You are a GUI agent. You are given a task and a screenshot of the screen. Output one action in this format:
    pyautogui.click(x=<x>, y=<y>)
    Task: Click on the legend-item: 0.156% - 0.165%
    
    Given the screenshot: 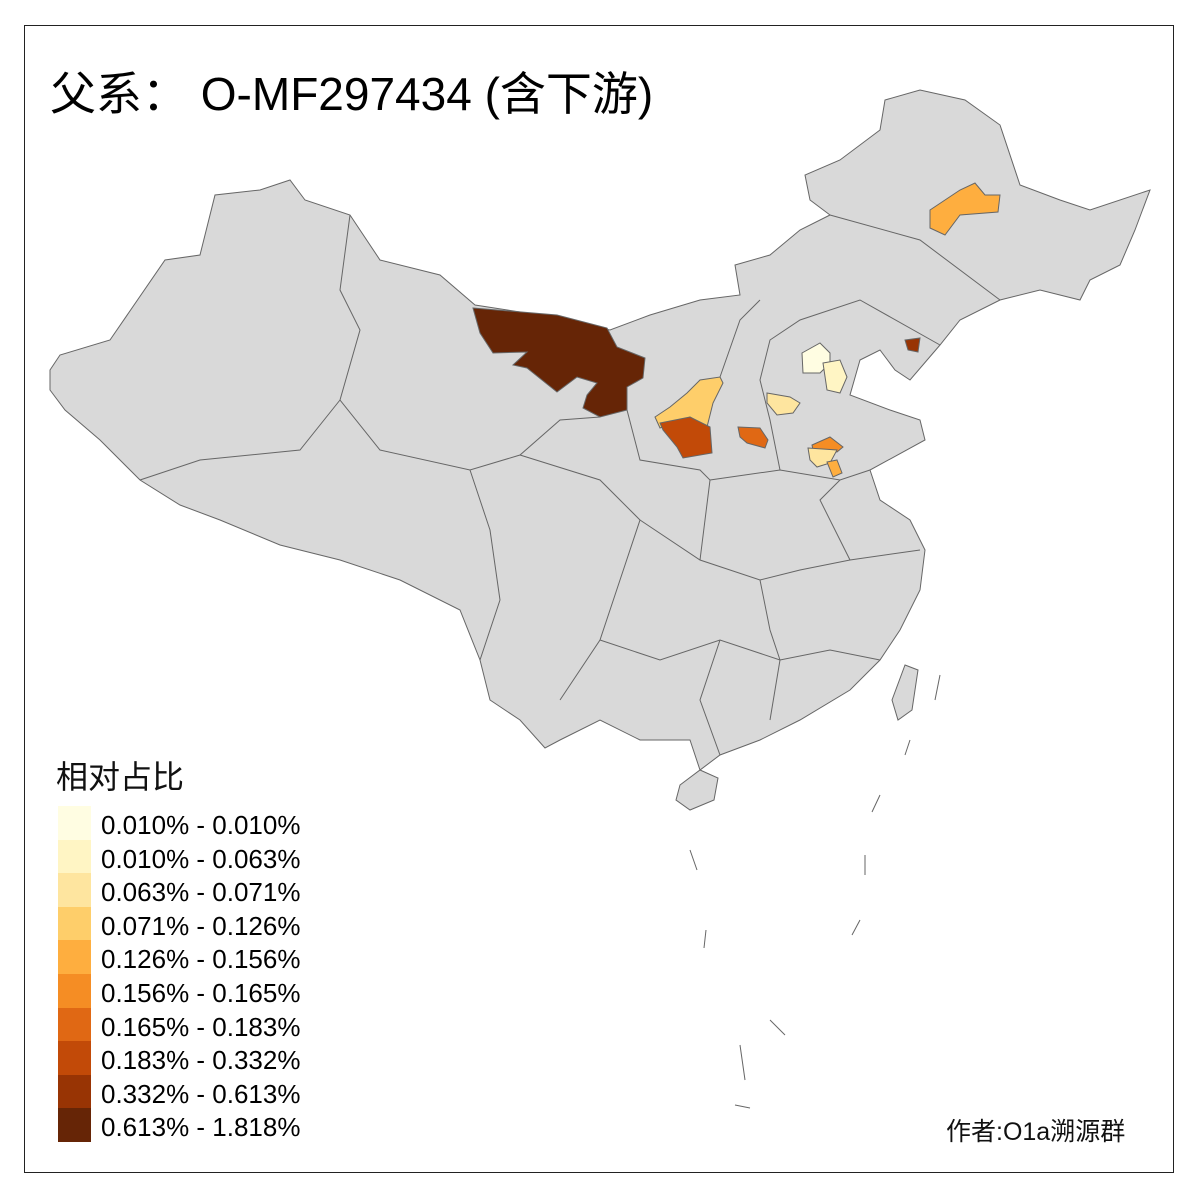 What is the action you would take?
    pyautogui.click(x=208, y=991)
    